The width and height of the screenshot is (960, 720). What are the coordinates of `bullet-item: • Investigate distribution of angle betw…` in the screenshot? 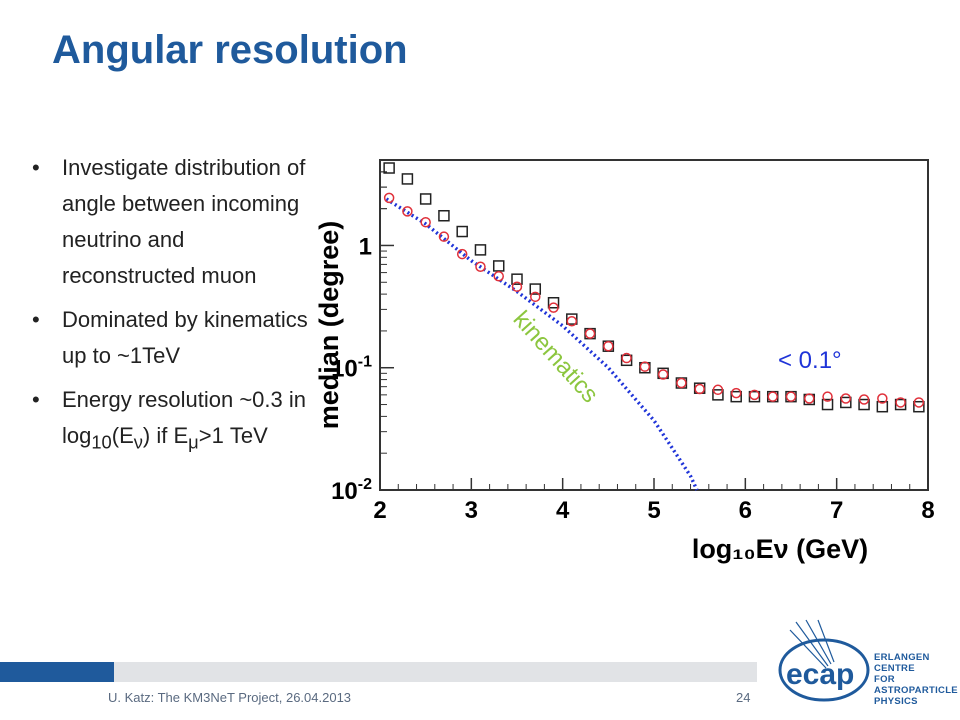 It's located at (173, 222).